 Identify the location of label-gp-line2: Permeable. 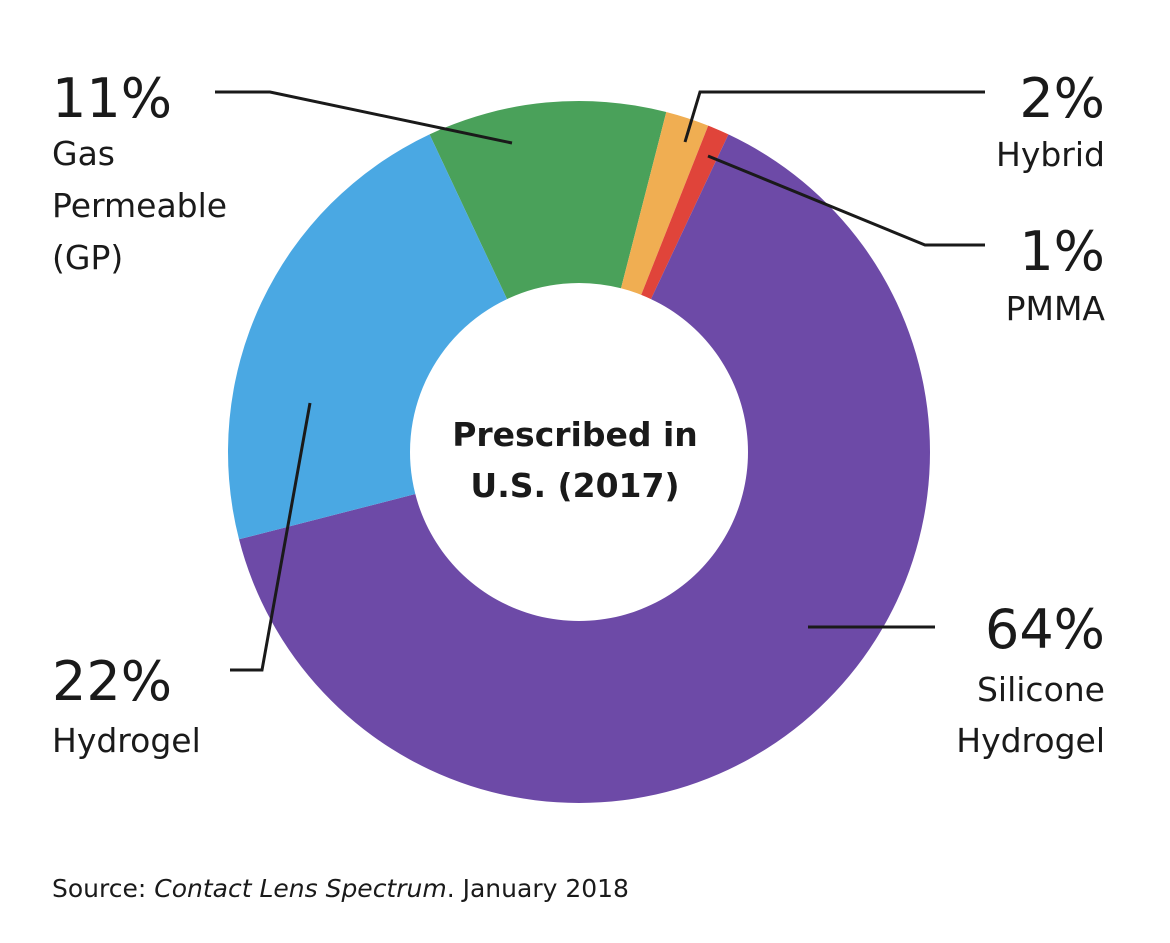
(139, 205).